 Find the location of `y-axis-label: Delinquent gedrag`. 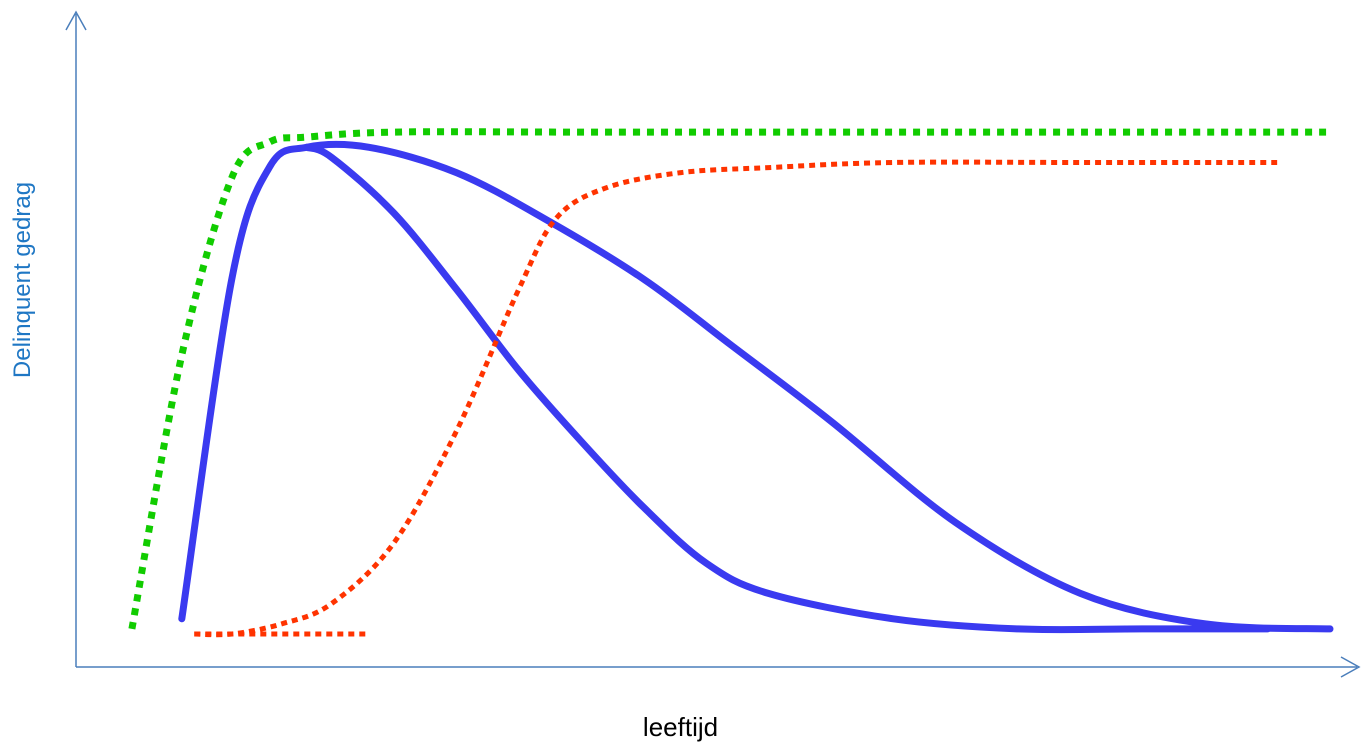

y-axis-label: Delinquent gedrag is located at coordinates (22, 280).